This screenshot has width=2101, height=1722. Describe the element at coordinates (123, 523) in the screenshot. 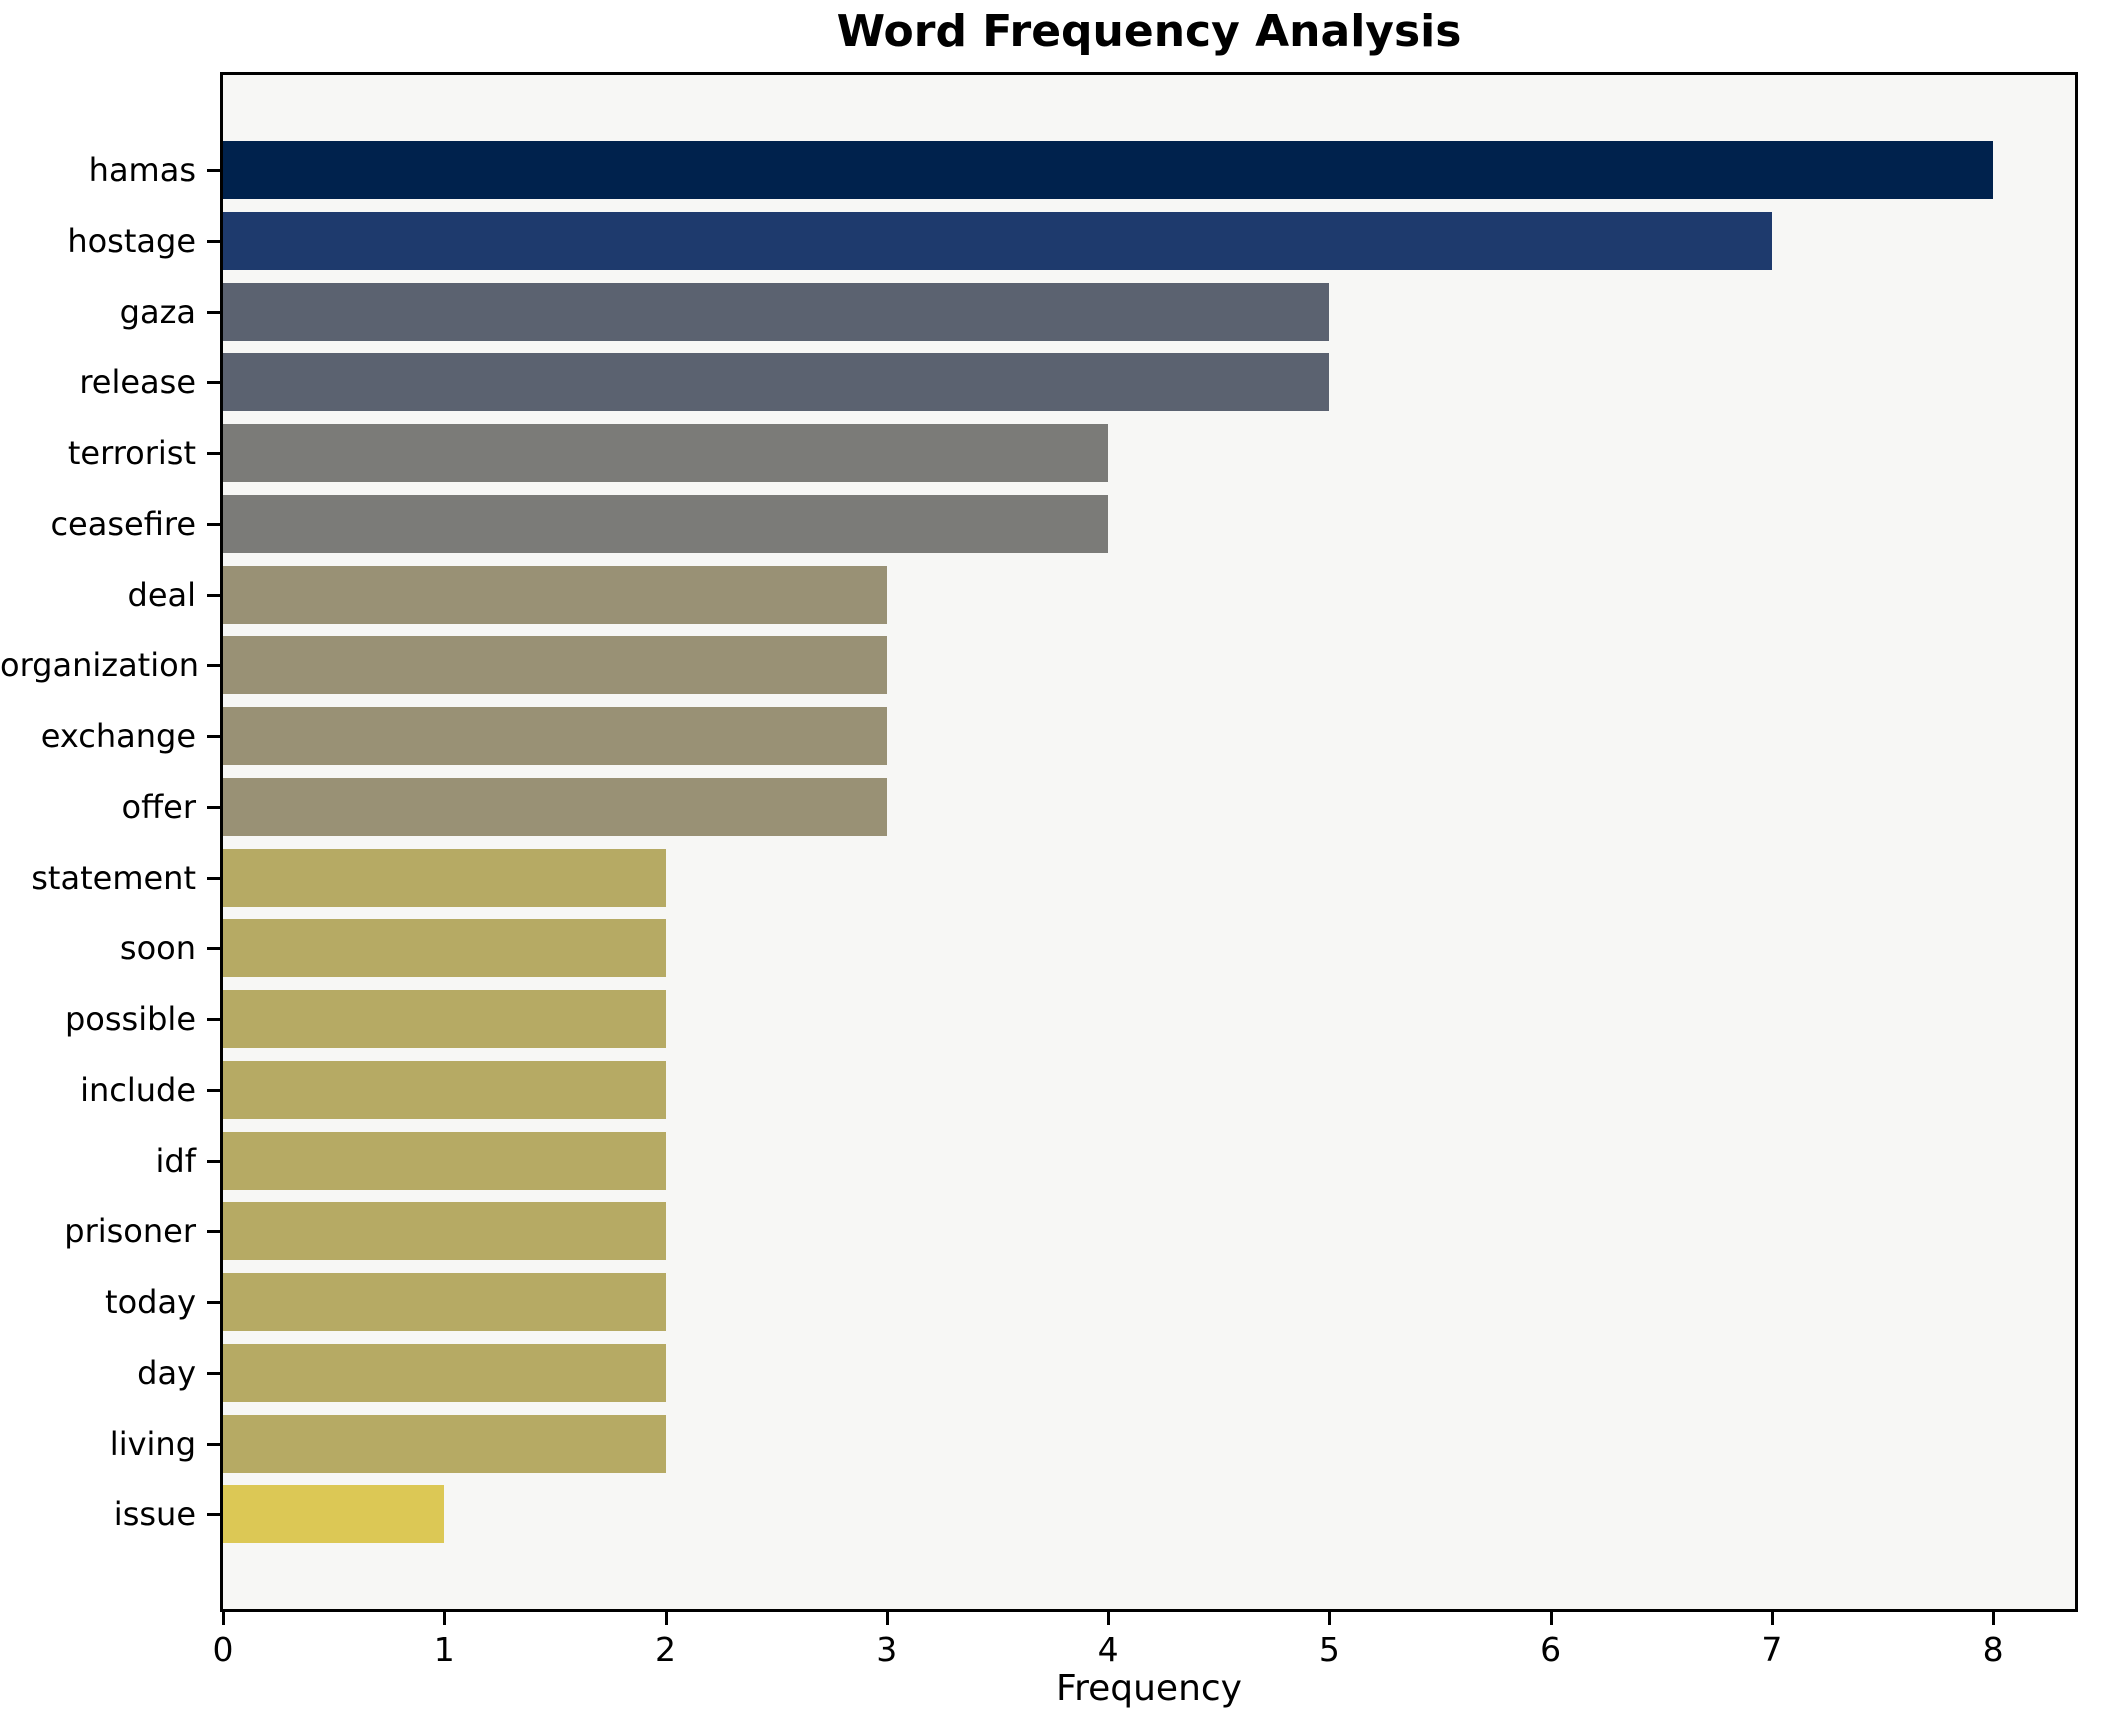

I see `y-tick-label: ceasefire` at that location.